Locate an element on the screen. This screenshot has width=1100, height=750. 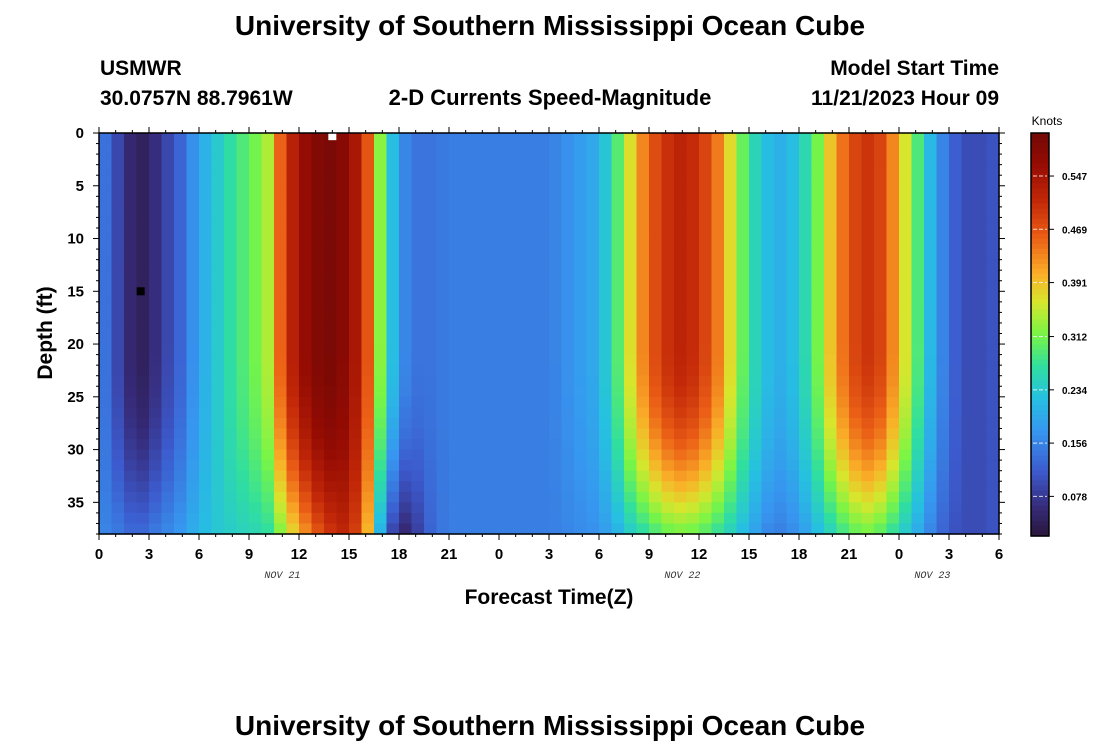
x-tick-label: 15 is located at coordinates (749, 554).